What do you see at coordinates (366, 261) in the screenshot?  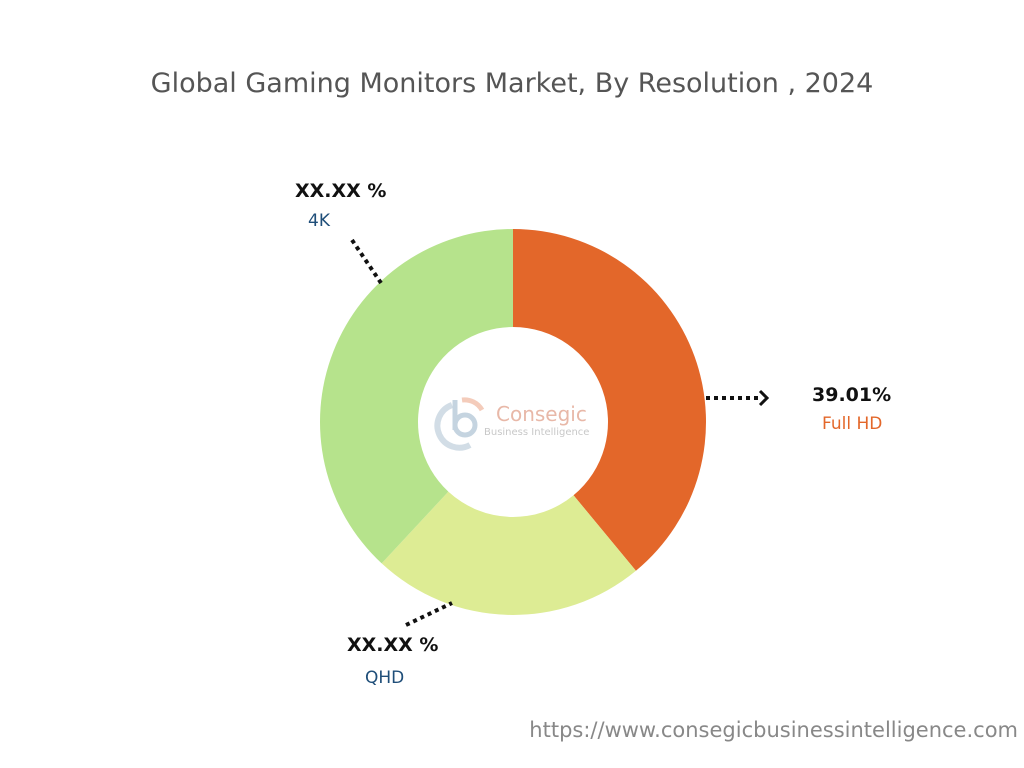 I see `leader-line-4k` at bounding box center [366, 261].